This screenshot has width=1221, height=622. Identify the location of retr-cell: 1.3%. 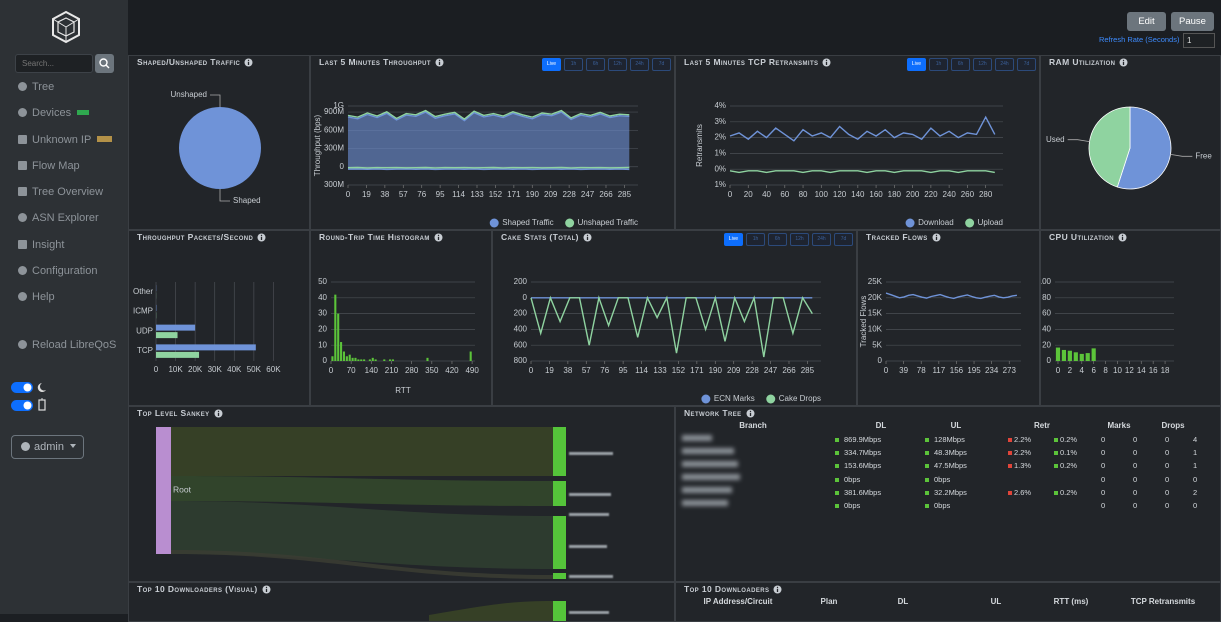
(1022, 465).